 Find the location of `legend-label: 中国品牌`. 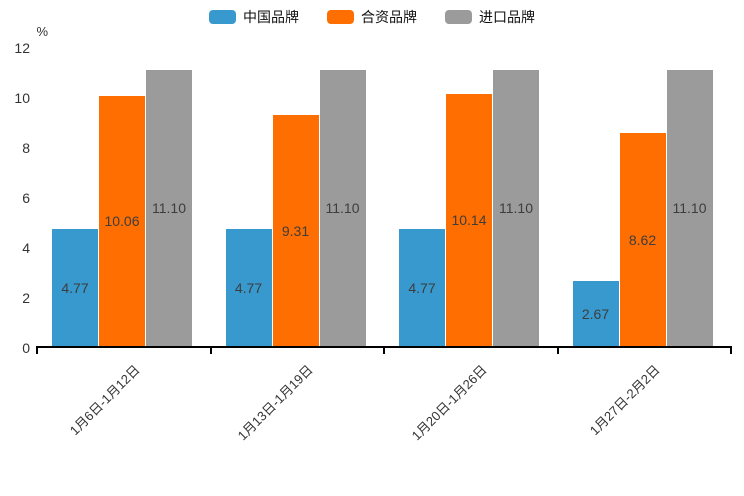

legend-label: 中国品牌 is located at coordinates (271, 17).